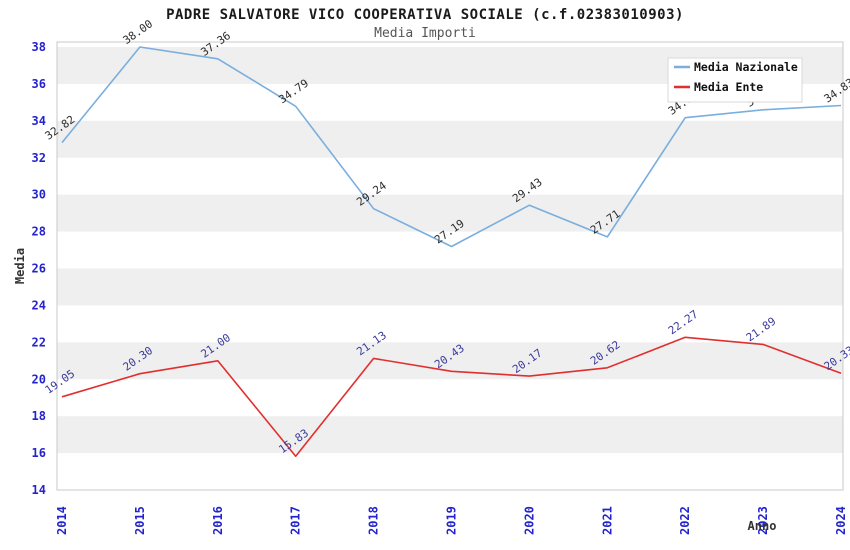 The image size is (850, 550). What do you see at coordinates (140, 520) in the screenshot?
I see `x-tick-label: 2015` at bounding box center [140, 520].